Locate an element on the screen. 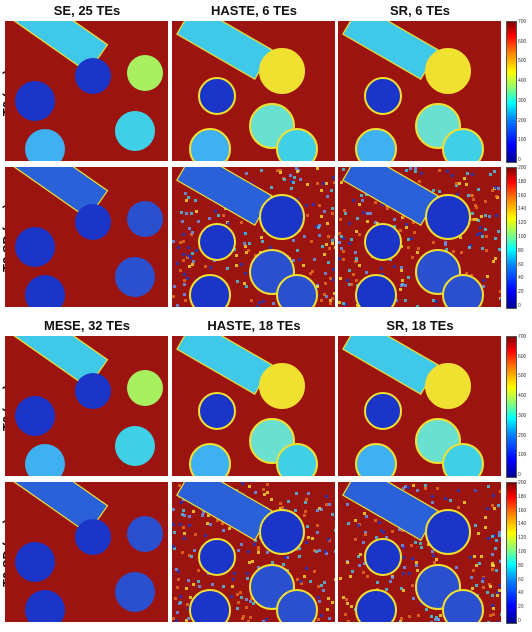 This screenshot has width=532, height=632. map-panel-haste18-t2 is located at coordinates (253, 406).